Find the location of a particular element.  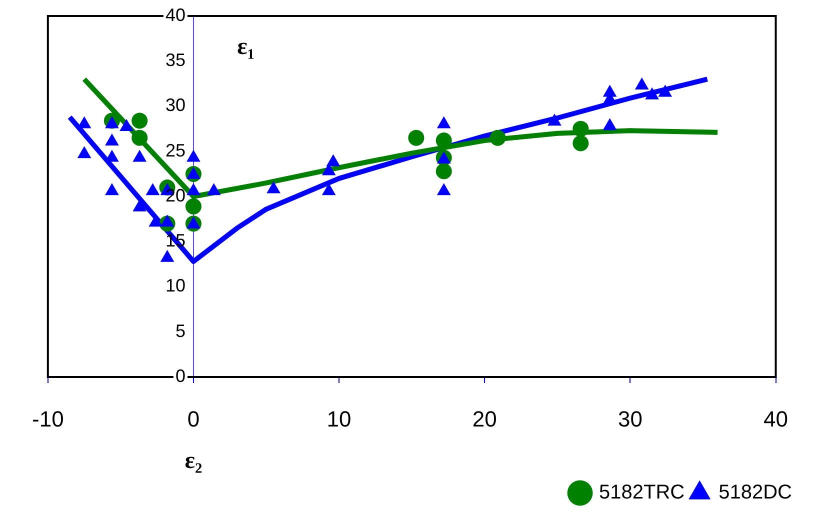

y-tick-label: 40 is located at coordinates (175, 14).